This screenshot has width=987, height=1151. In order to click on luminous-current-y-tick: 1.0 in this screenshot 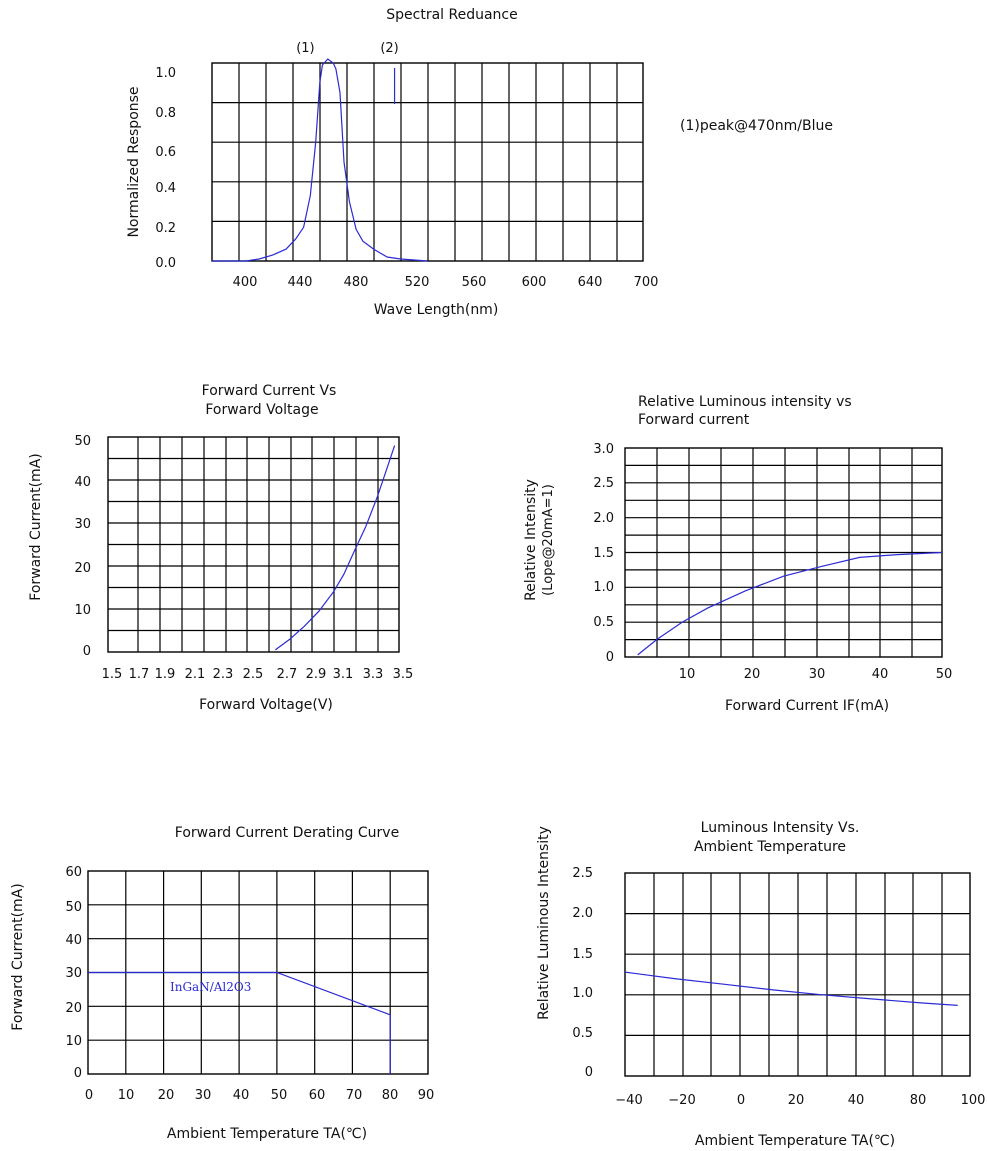, I will do `click(603, 587)`.